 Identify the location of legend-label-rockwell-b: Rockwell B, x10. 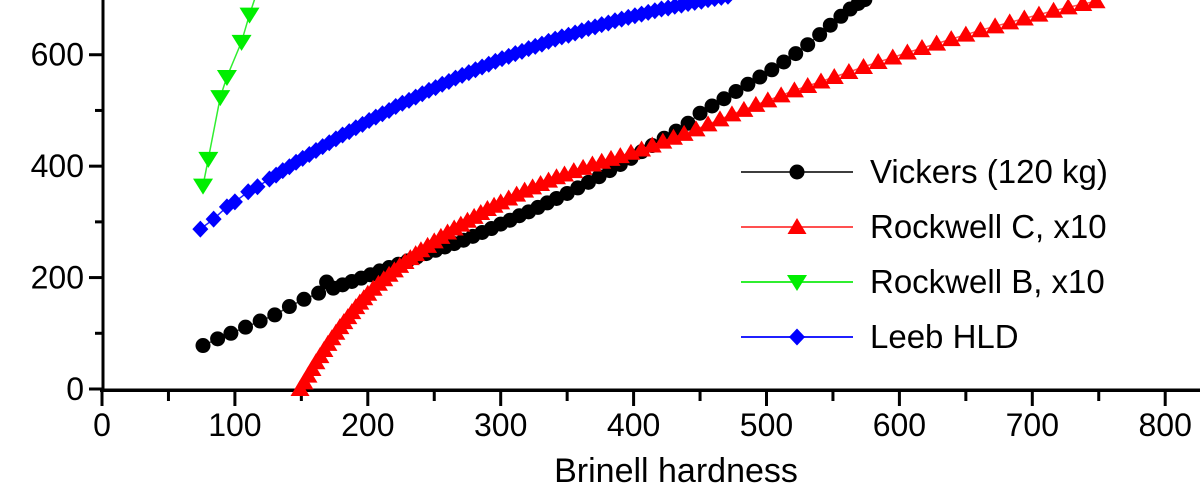
(987, 281).